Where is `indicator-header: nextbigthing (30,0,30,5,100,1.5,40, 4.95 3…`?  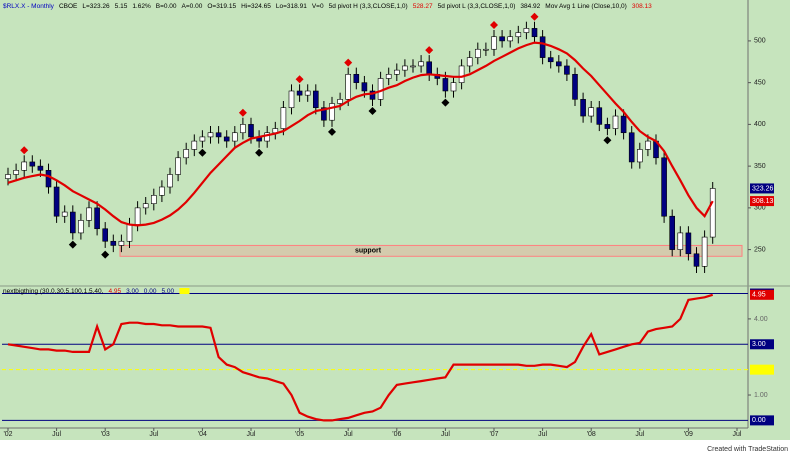
indicator-header: nextbigthing (30,0,30,5,100,1.5,40, 4.95 3… is located at coordinates (88, 291).